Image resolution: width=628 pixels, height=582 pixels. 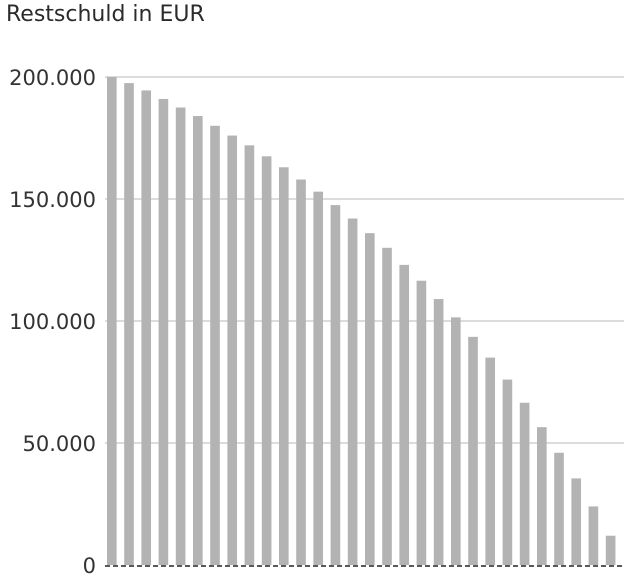 What do you see at coordinates (52, 322) in the screenshot?
I see `y-tick-label: 100.000` at bounding box center [52, 322].